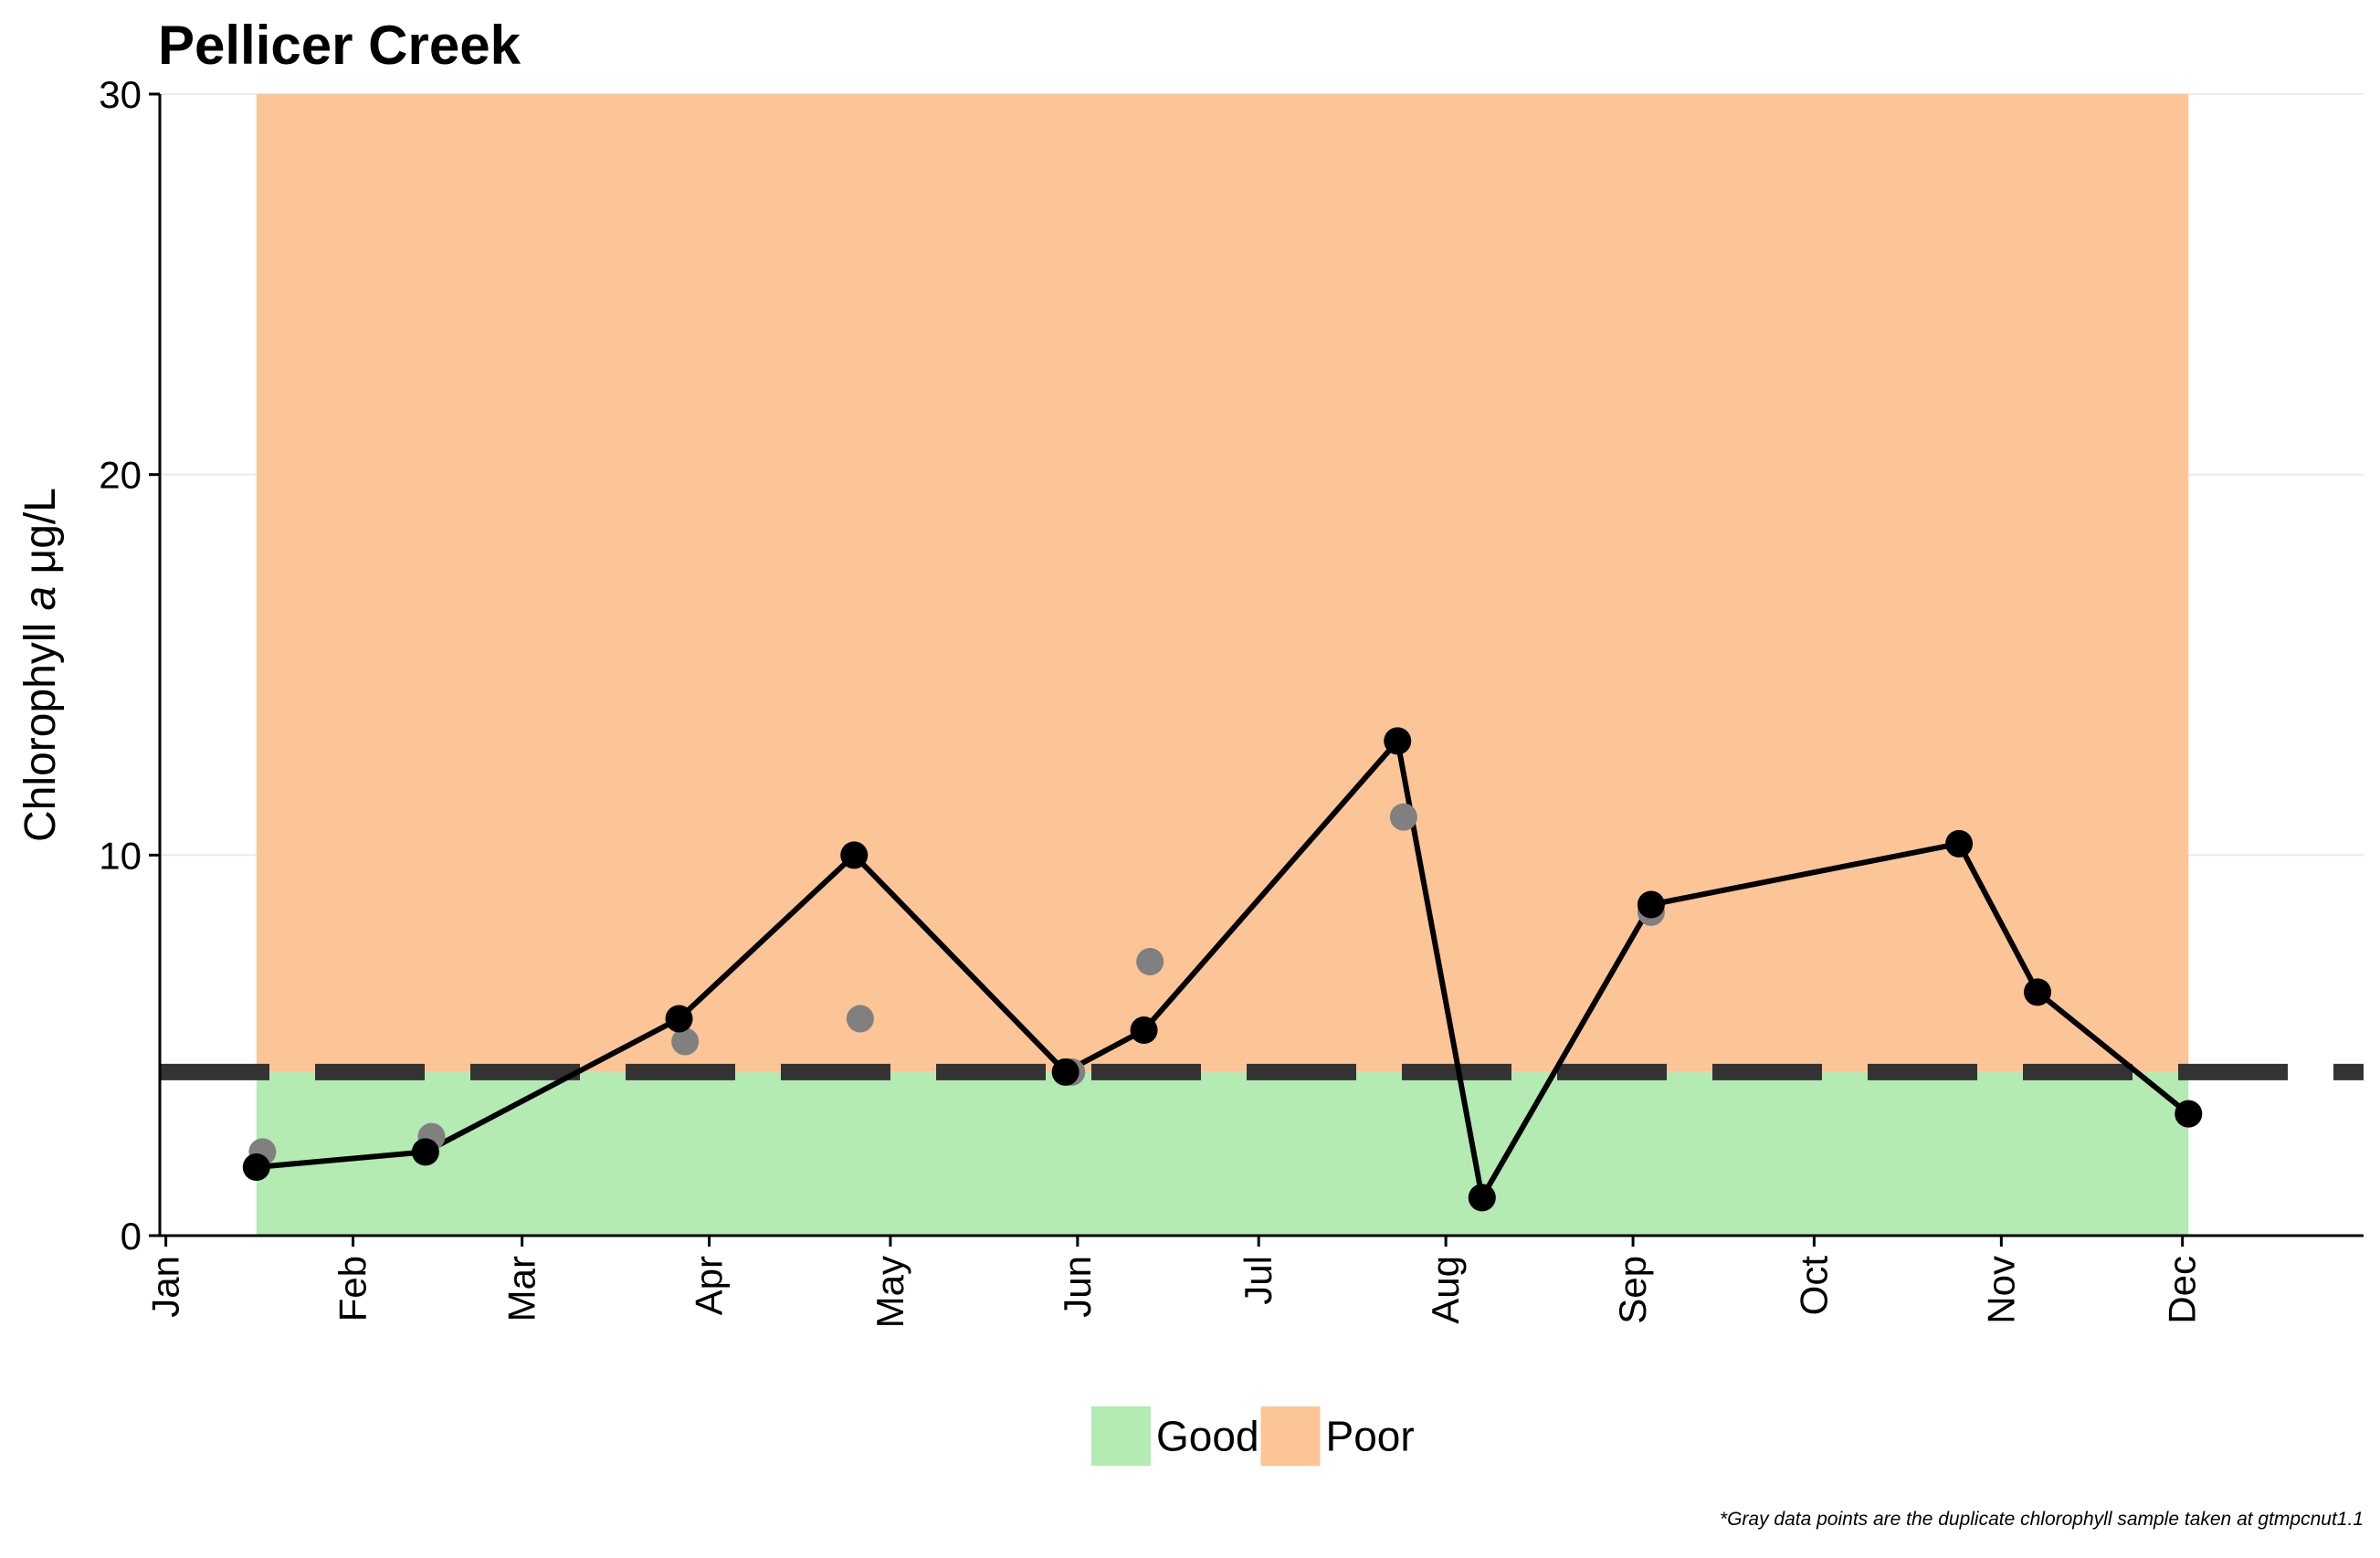  What do you see at coordinates (120, 475) in the screenshot?
I see `y-tick-label: 20` at bounding box center [120, 475].